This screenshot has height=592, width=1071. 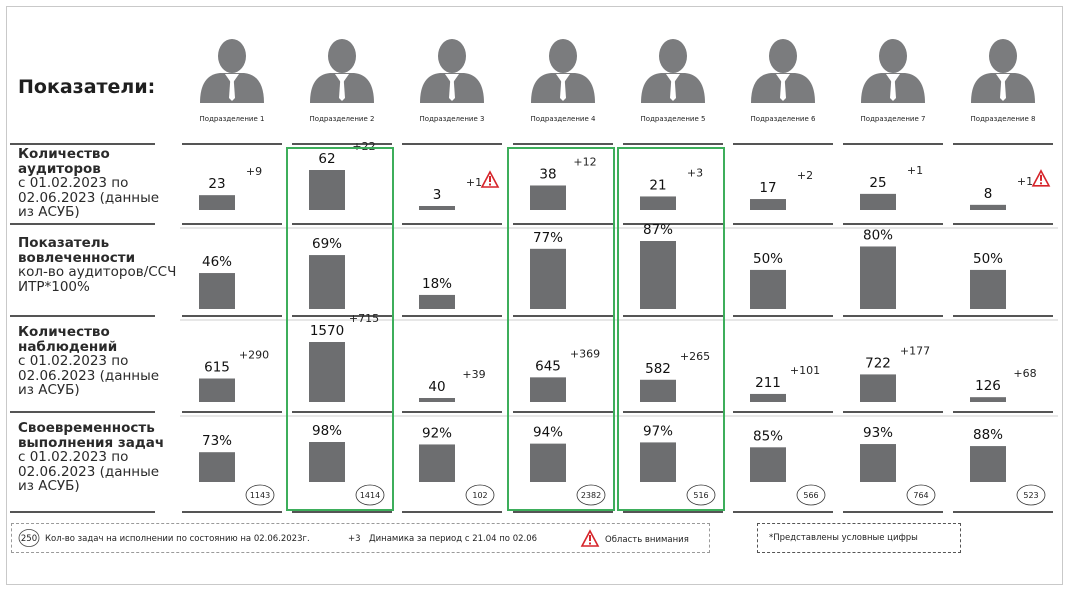 What do you see at coordinates (354, 539) in the screenshot?
I see `legend-sample-delta: +3` at bounding box center [354, 539].